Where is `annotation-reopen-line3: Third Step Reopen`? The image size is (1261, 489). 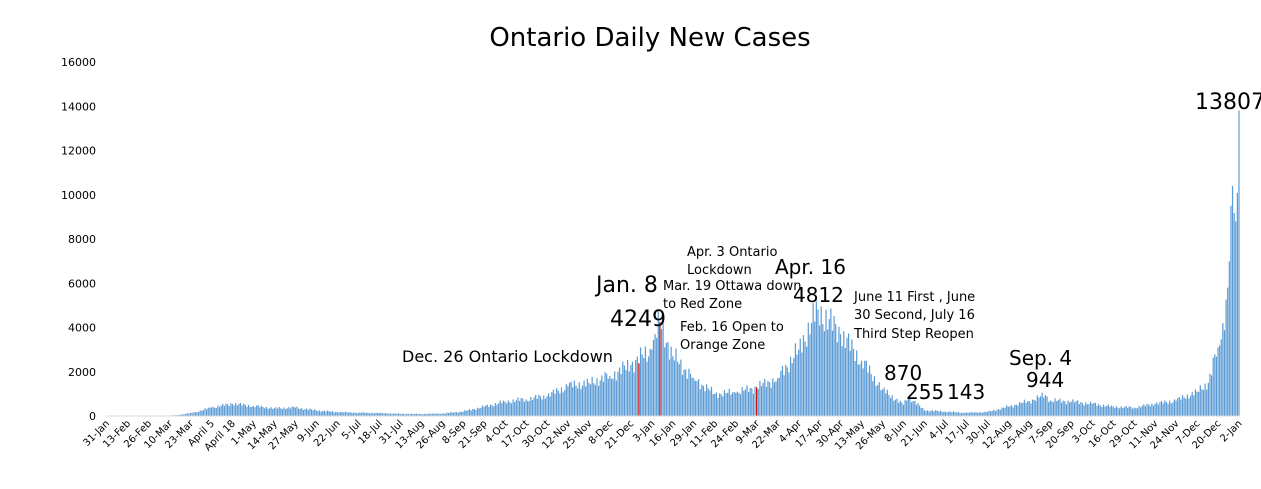 annotation-reopen-line3: Third Step Reopen is located at coordinates (913, 334).